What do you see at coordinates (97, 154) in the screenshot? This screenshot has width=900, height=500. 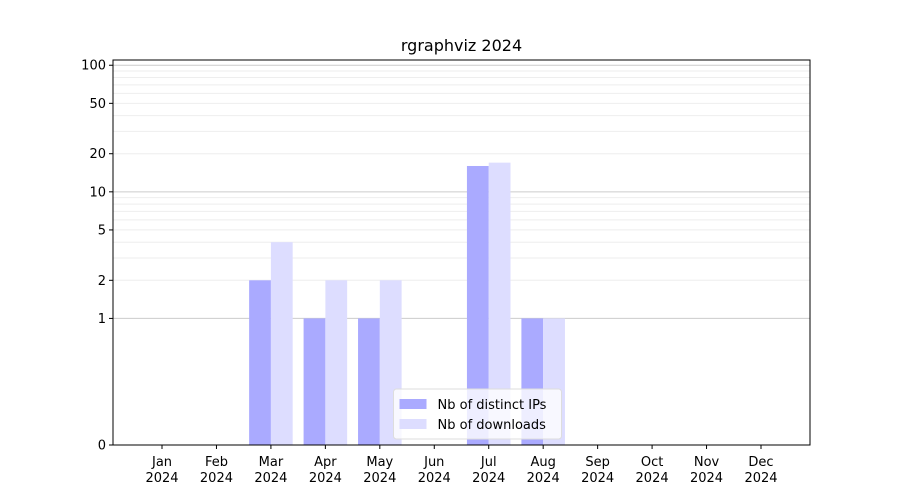 I see `y-tick-label: 20` at bounding box center [97, 154].